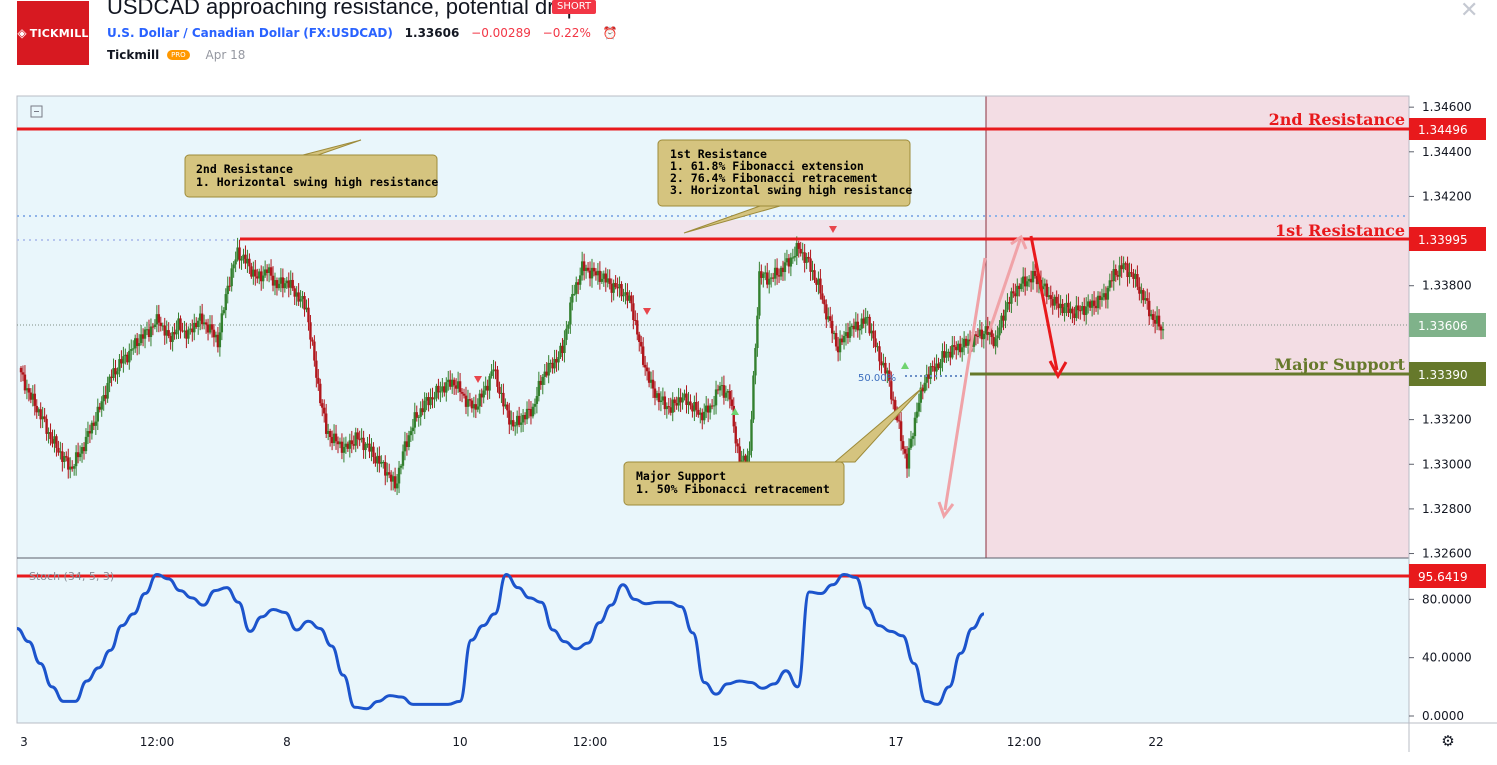 This screenshot has width=1497, height=765. I want to click on resistance-zone, so click(613, 229).